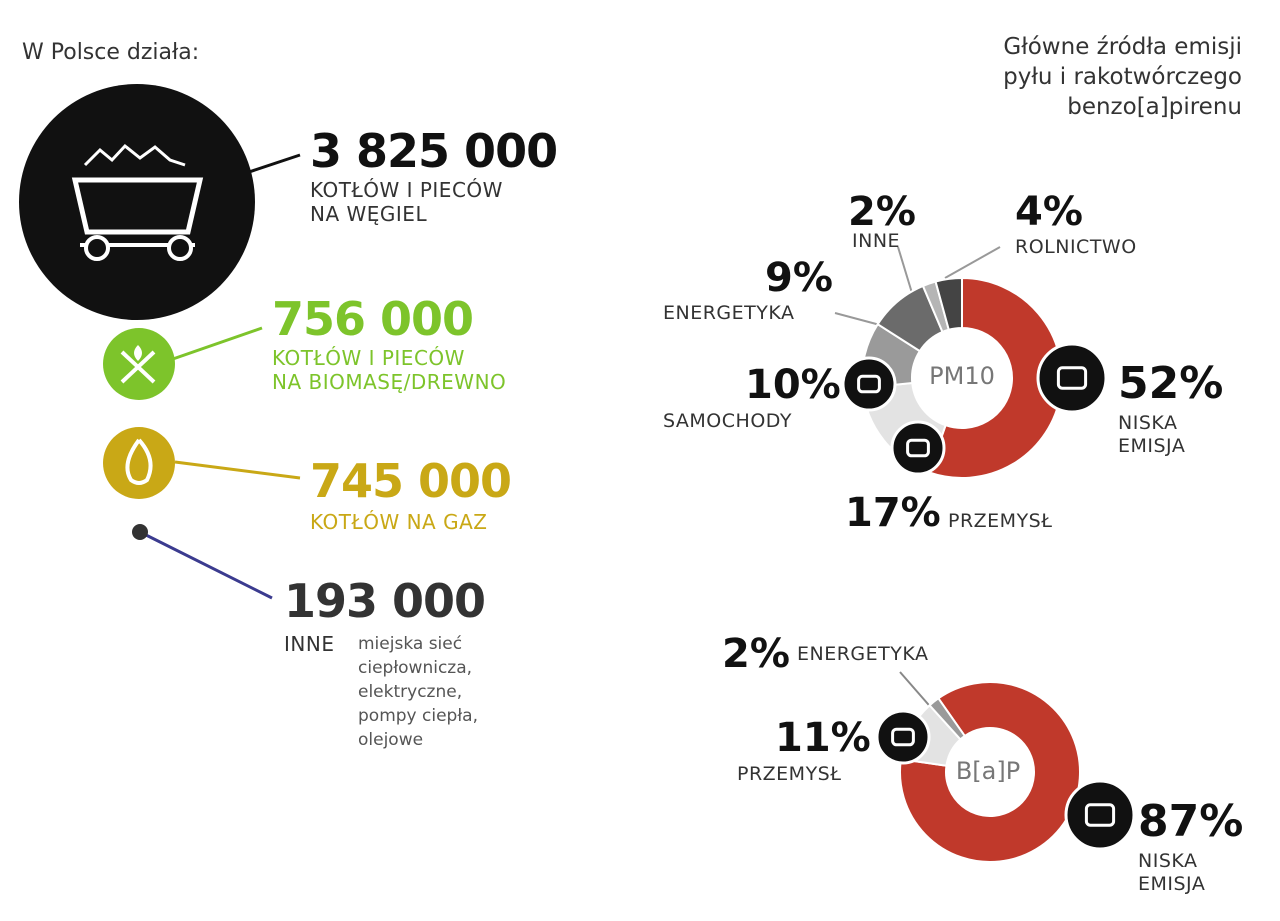 Image resolution: width=1280 pixels, height=921 pixels. I want to click on pm10-label-inne: INNE, so click(876, 241).